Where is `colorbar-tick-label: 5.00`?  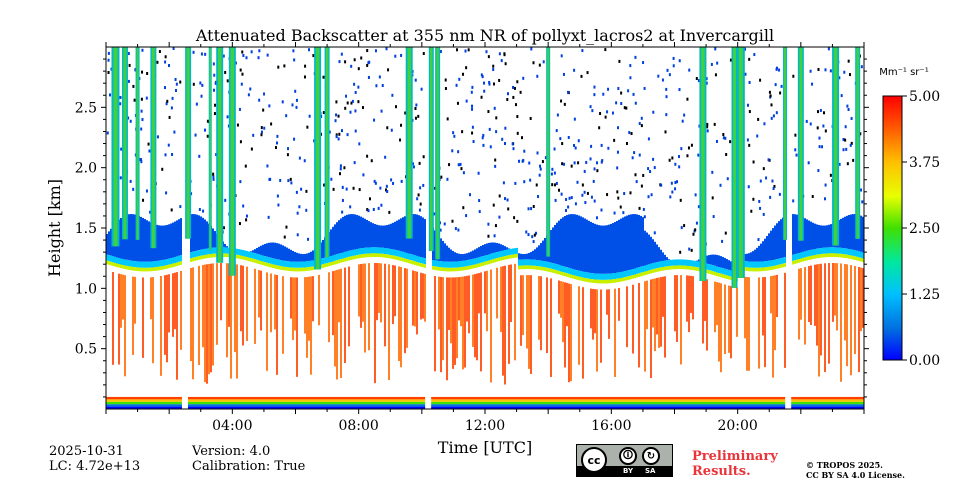
colorbar-tick-label: 5.00 is located at coordinates (924, 97).